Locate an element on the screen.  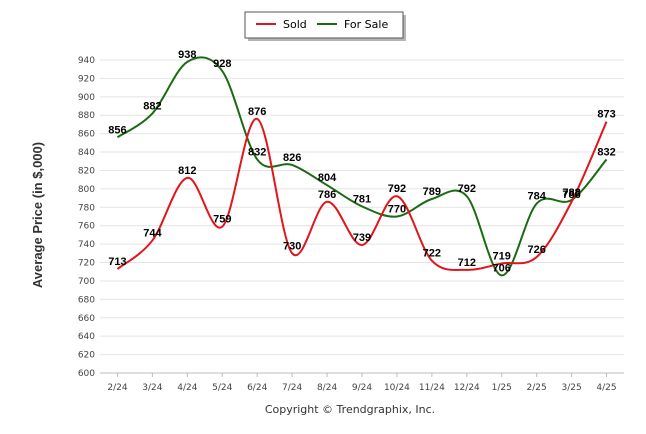
data-label-sold: 744 is located at coordinates (152, 233).